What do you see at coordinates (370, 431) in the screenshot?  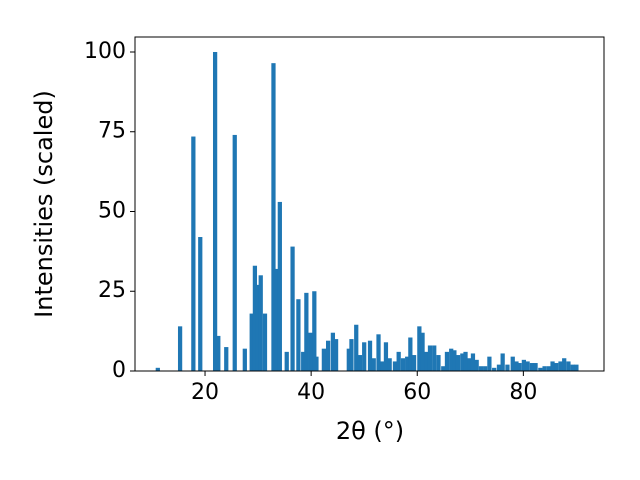 I see `x-axis-label: 2θ (°)` at bounding box center [370, 431].